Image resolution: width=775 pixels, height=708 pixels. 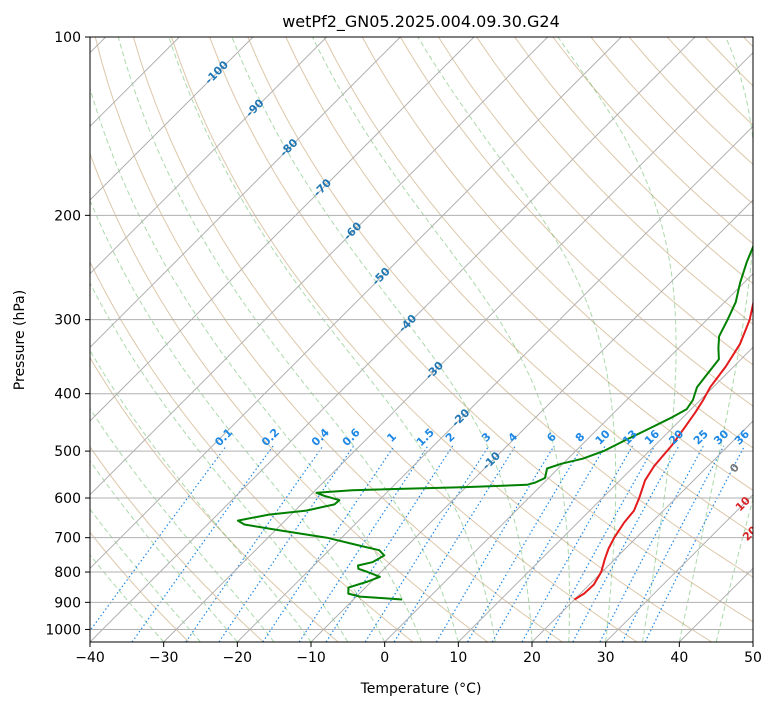 I want to click on y-tick-label: 200, so click(x=67, y=216).